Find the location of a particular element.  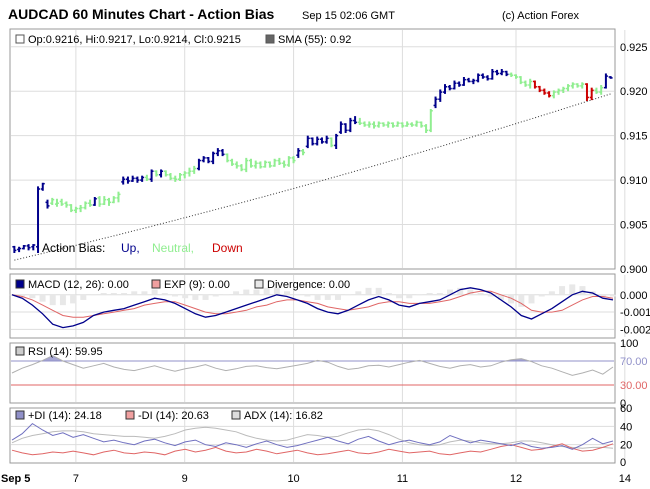

sma-legend-swatch is located at coordinates (270, 39).